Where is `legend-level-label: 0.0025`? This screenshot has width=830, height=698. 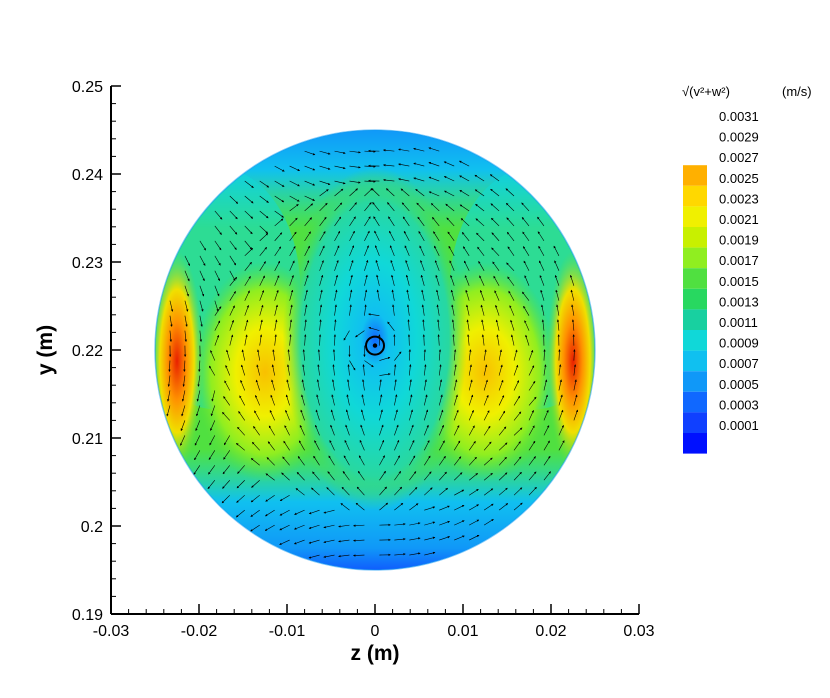
legend-level-label: 0.0025 is located at coordinates (739, 178).